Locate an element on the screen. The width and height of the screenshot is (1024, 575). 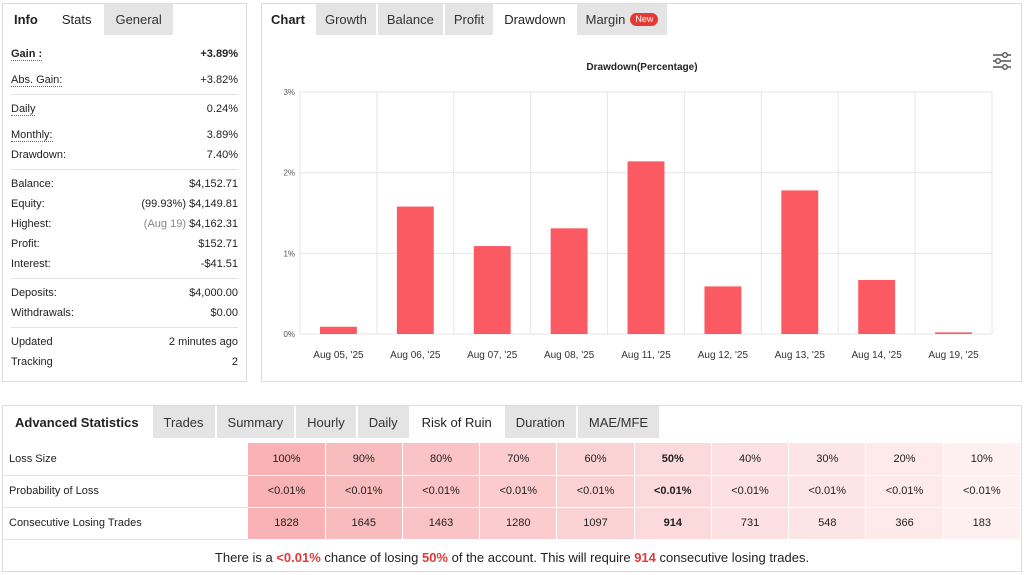
tab-duration: Duration is located at coordinates (541, 422).